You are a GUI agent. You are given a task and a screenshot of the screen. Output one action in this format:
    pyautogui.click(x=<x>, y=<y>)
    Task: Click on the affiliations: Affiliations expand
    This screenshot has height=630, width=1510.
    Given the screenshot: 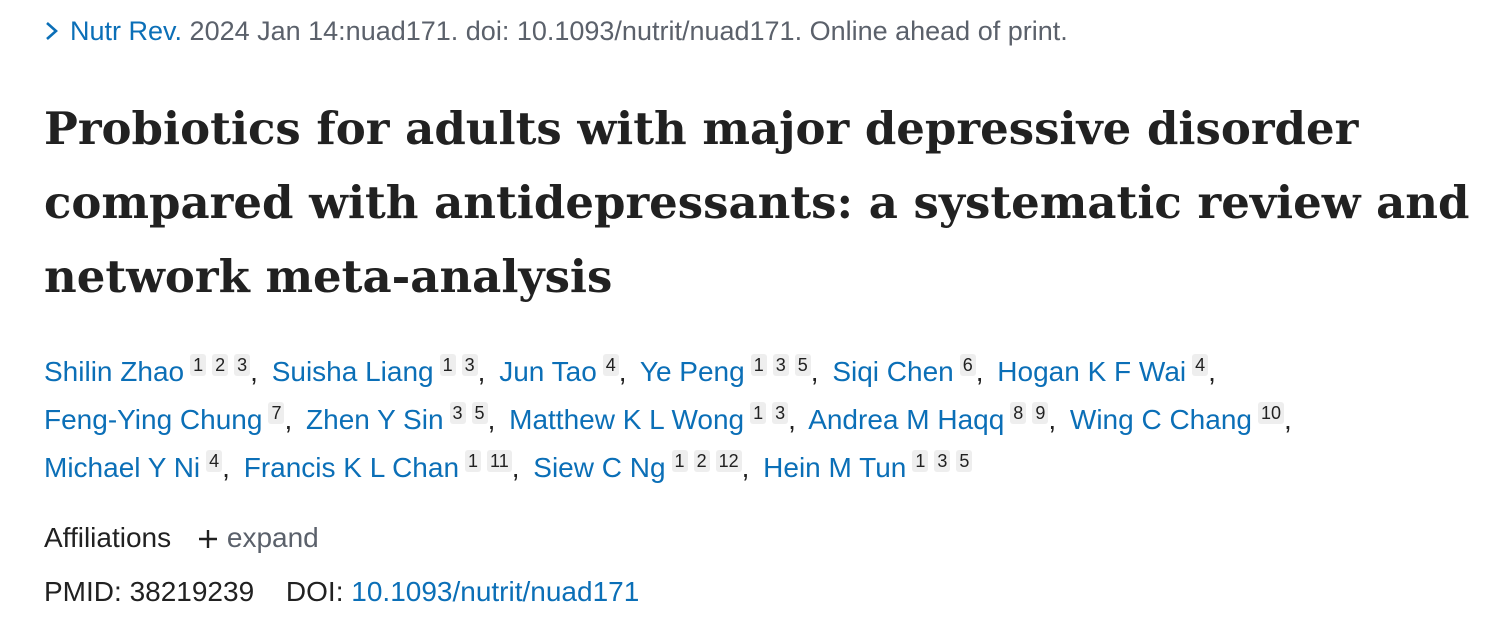 What is the action you would take?
    pyautogui.click(x=181, y=538)
    